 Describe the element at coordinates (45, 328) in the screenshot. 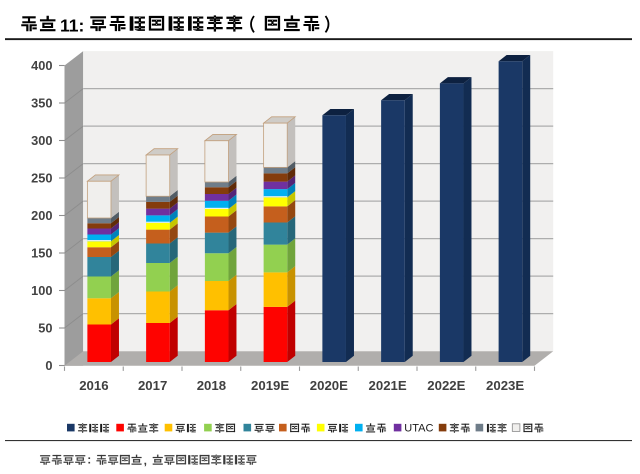

I see `svg-text: 50` at that location.